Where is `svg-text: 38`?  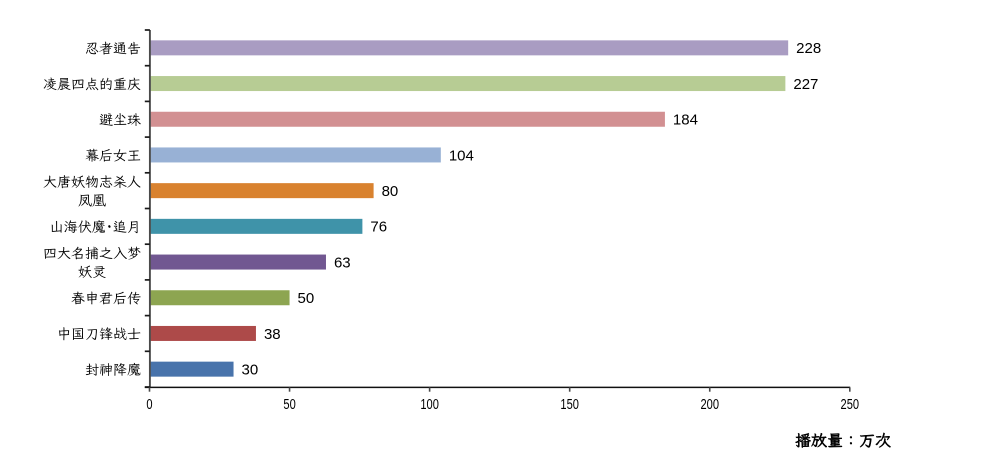
svg-text: 38 is located at coordinates (272, 334).